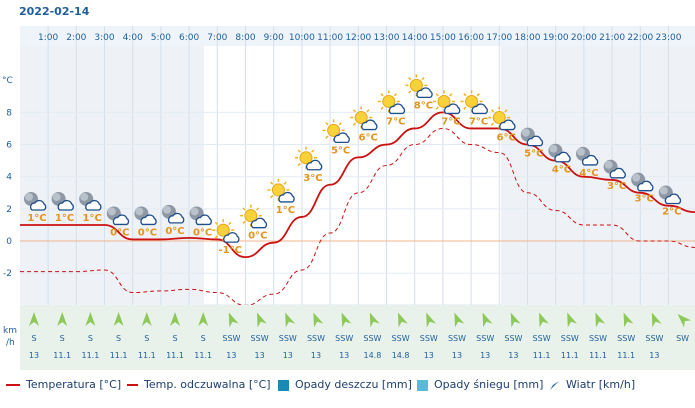  What do you see at coordinates (415, 38) in the screenshot?
I see `x-tick-label: 14:00` at bounding box center [415, 38].